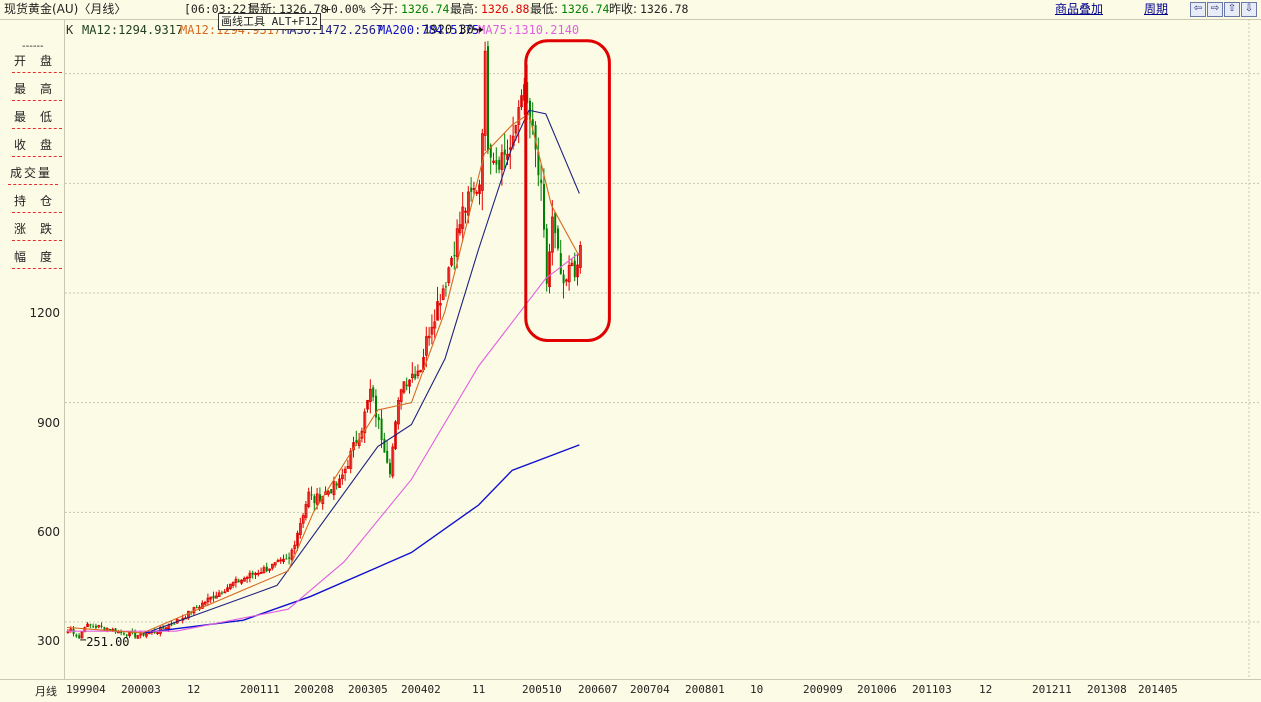 The height and width of the screenshot is (702, 1261). What do you see at coordinates (1079, 9) in the screenshot?
I see `overlay-link: 商品叠加` at bounding box center [1079, 9].